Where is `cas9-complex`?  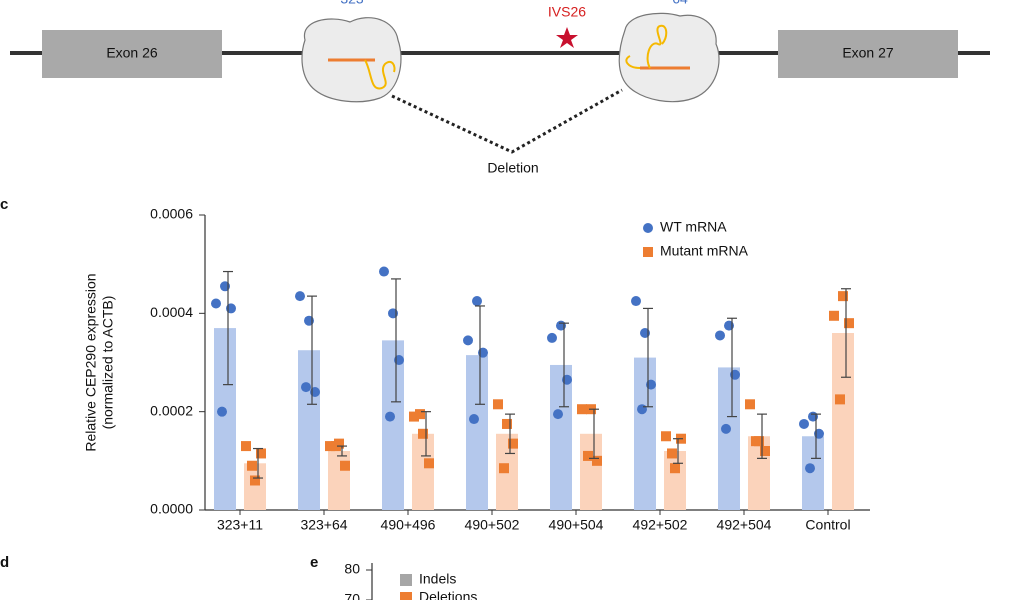 cas9-complex is located at coordinates (669, 57).